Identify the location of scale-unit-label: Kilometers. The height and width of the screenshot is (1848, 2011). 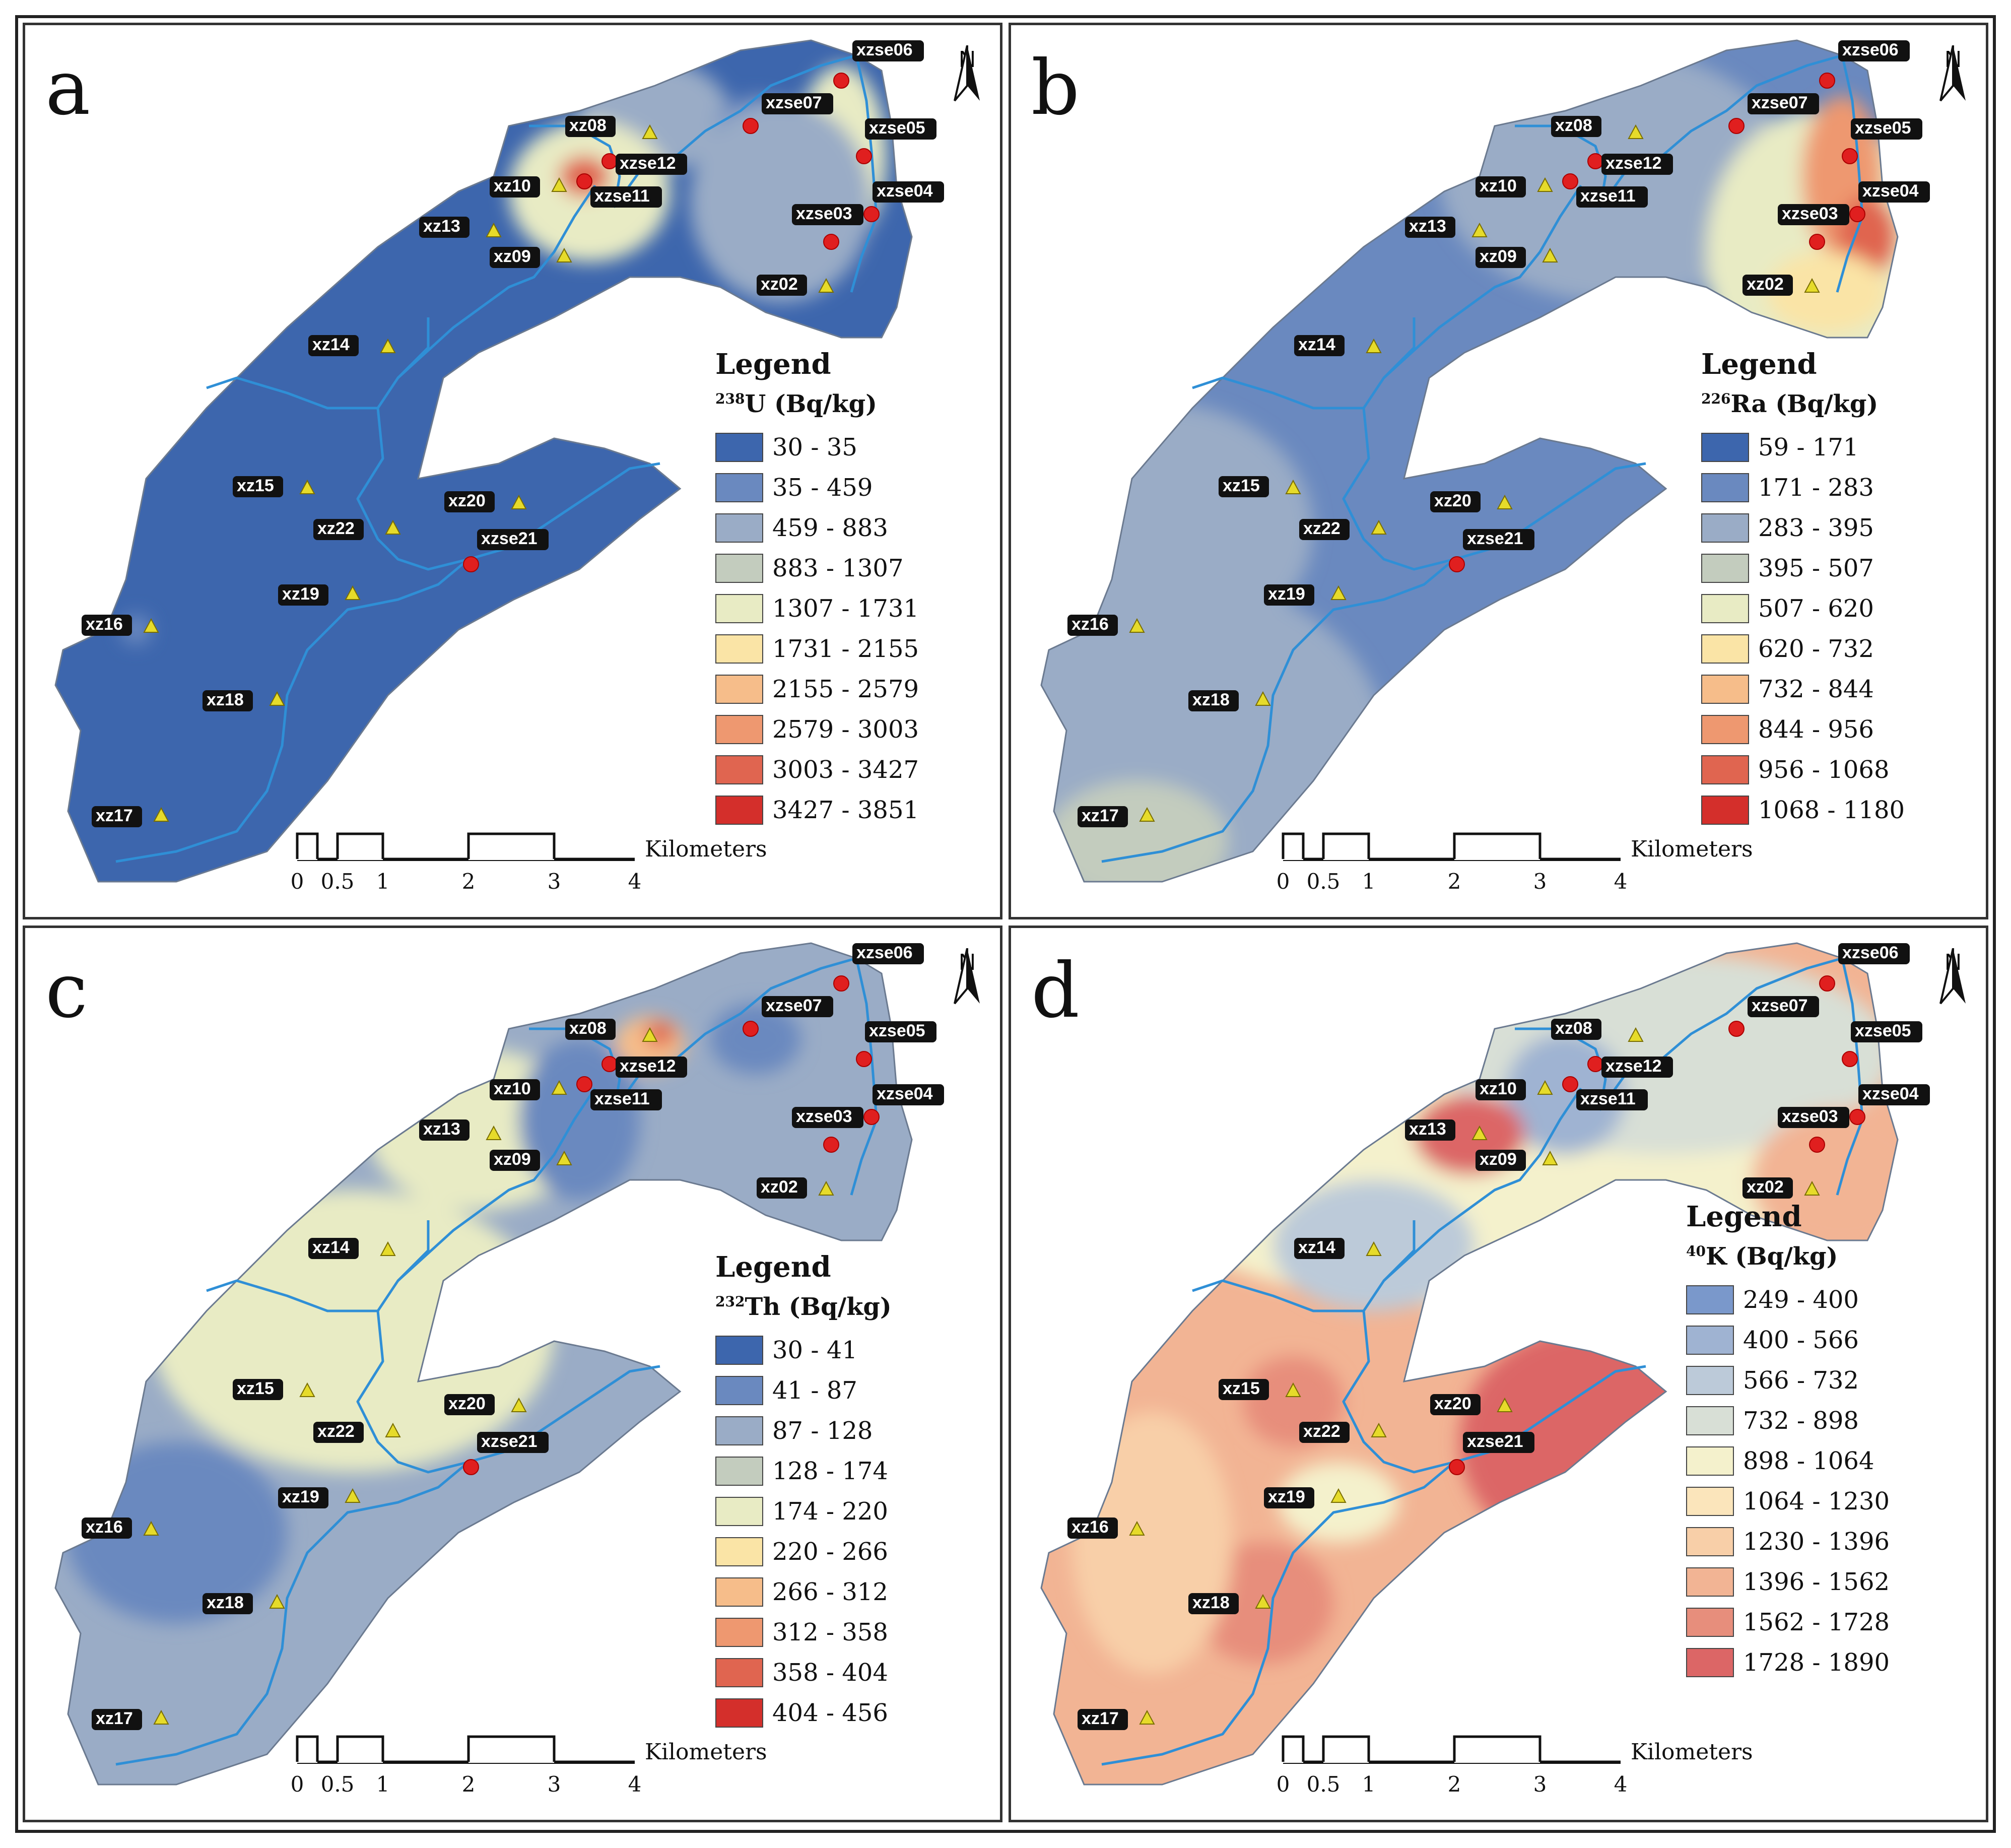
(1692, 1752).